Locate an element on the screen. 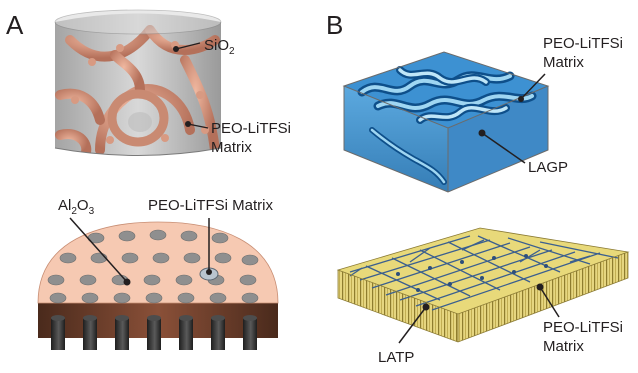 The image size is (638, 373). lagp-box is located at coordinates (446, 122).